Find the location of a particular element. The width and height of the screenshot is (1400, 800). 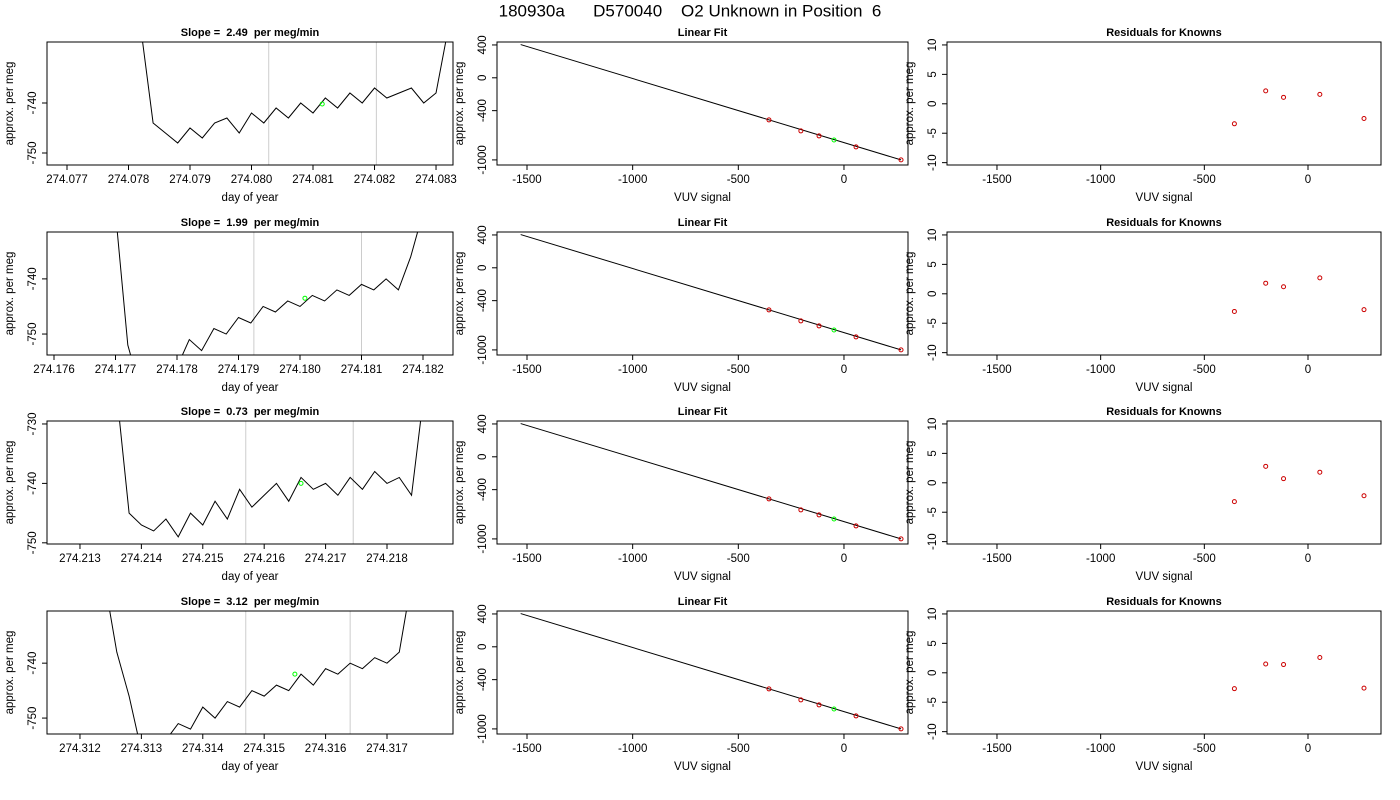

x-tick-label: 274.214 is located at coordinates (142, 559).